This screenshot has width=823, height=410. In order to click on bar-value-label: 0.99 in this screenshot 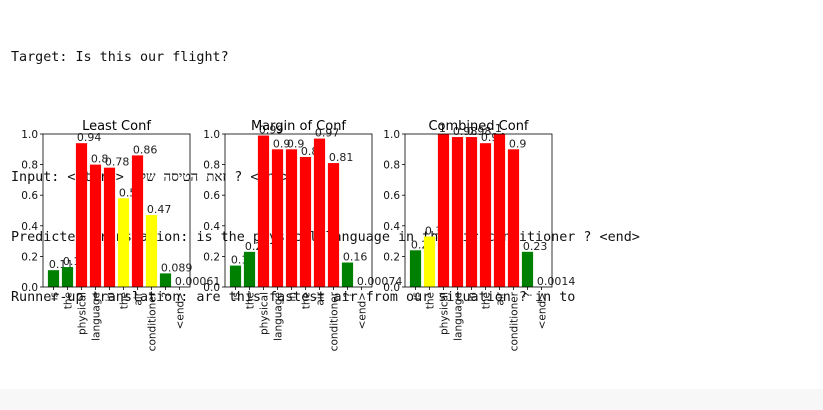, I will do `click(271, 130)`.